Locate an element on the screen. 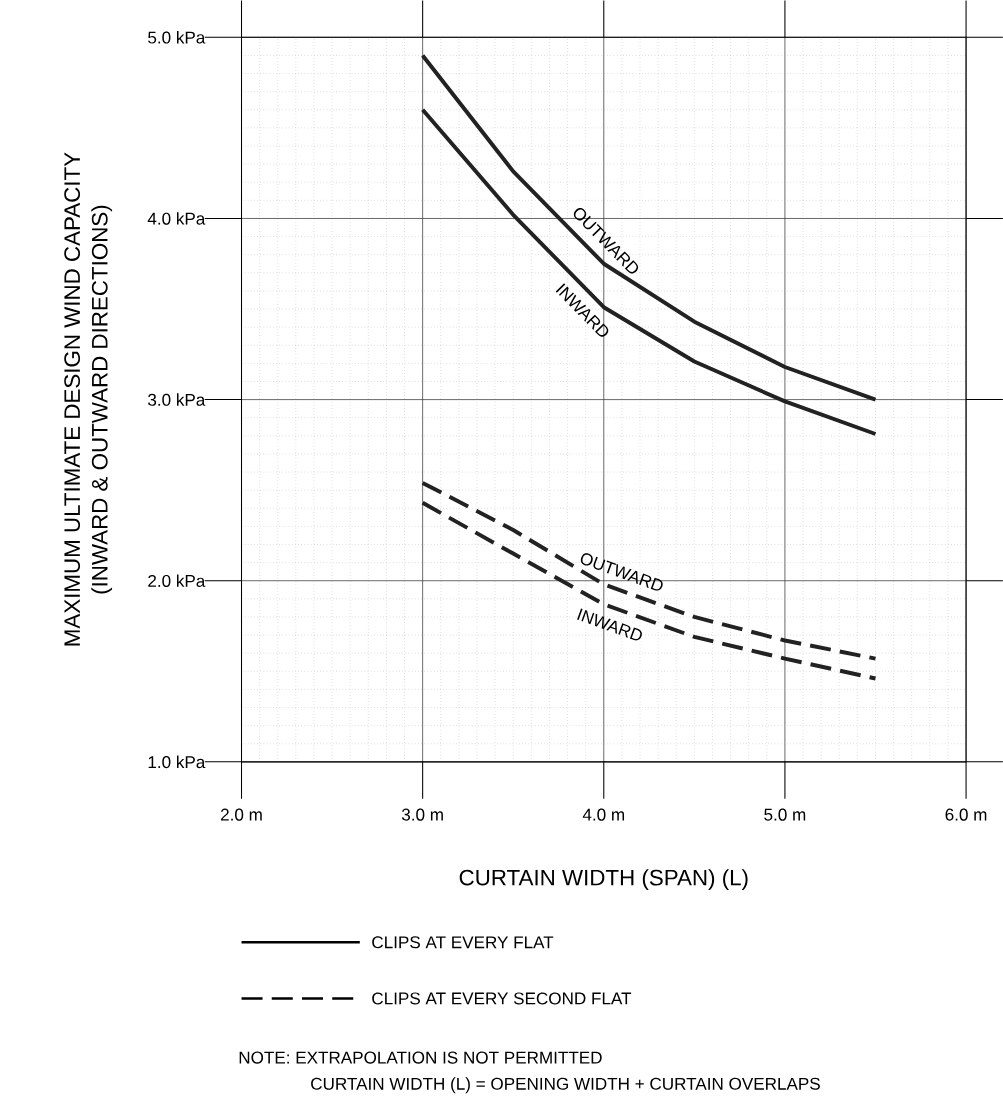 The width and height of the screenshot is (1003, 1100). x-axis-title: CURTAIN WIDTH (SPAN) (L) is located at coordinates (603, 879).